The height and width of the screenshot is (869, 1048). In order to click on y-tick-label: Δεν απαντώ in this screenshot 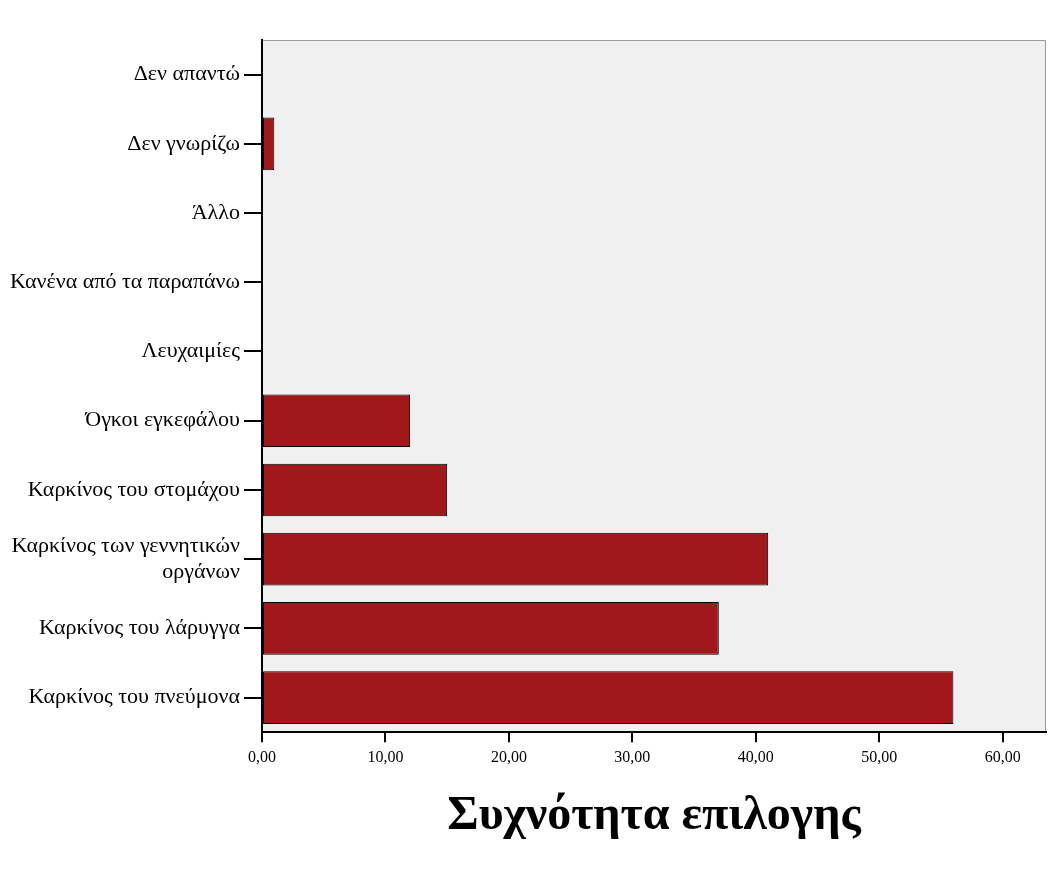, I will do `click(186, 73)`.